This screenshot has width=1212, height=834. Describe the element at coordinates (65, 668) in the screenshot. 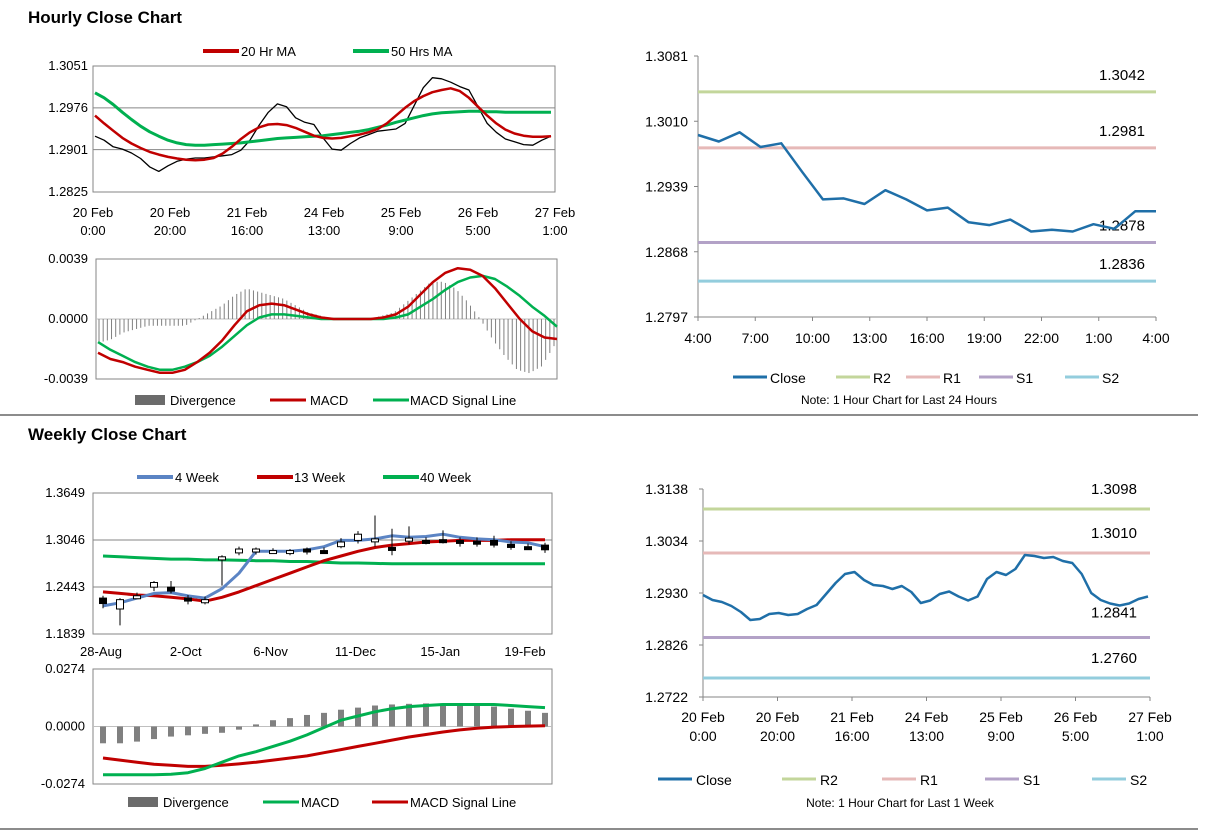

I see `weekly-macd-y-tick: 0.0274` at that location.